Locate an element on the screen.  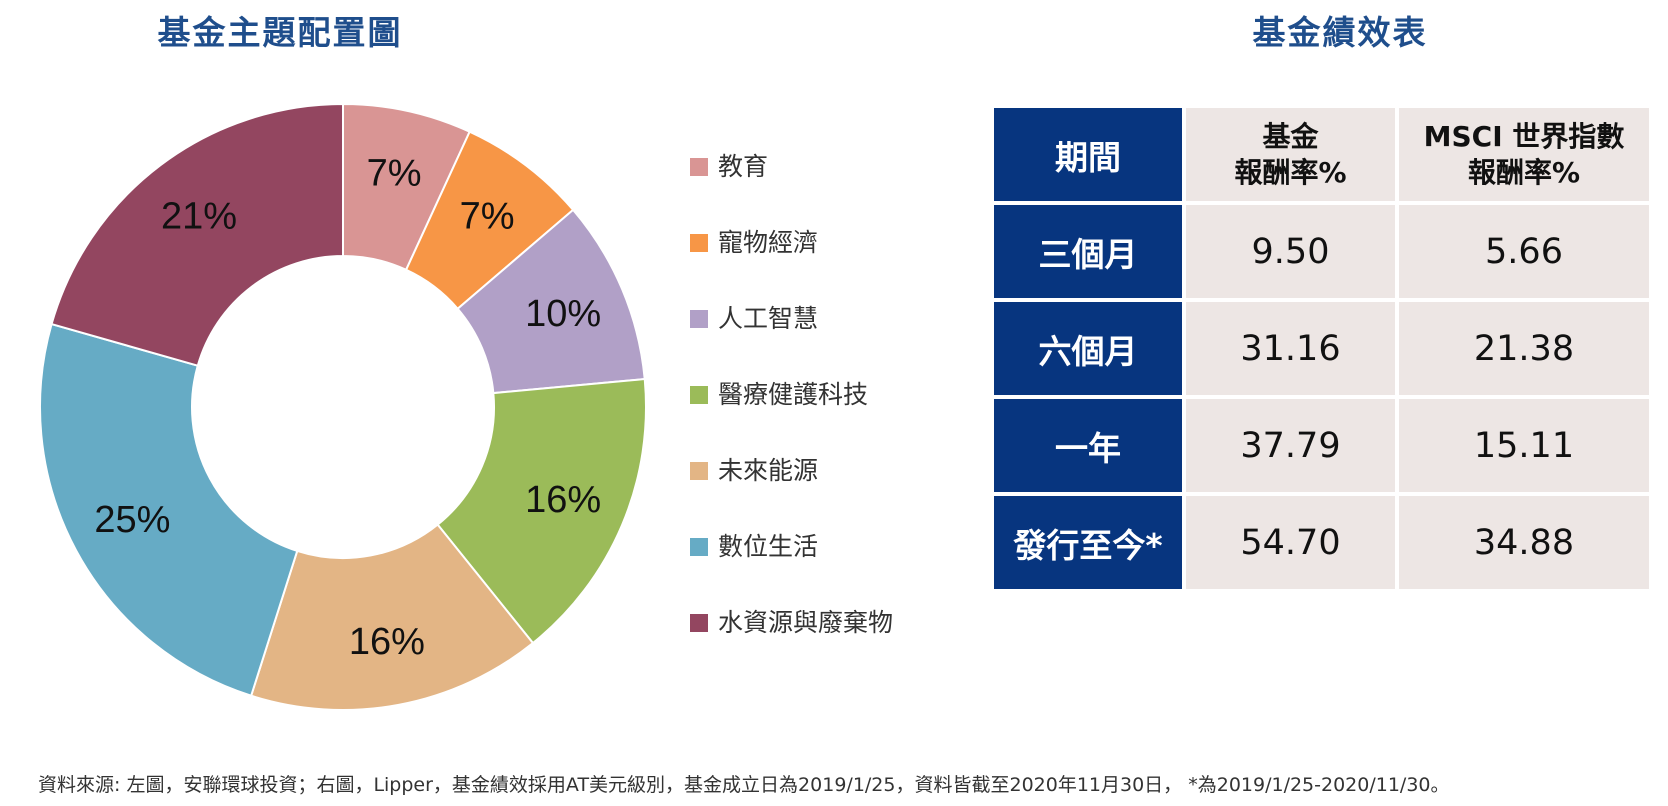
legend-label: 水資源與廢棄物 is located at coordinates (806, 622).